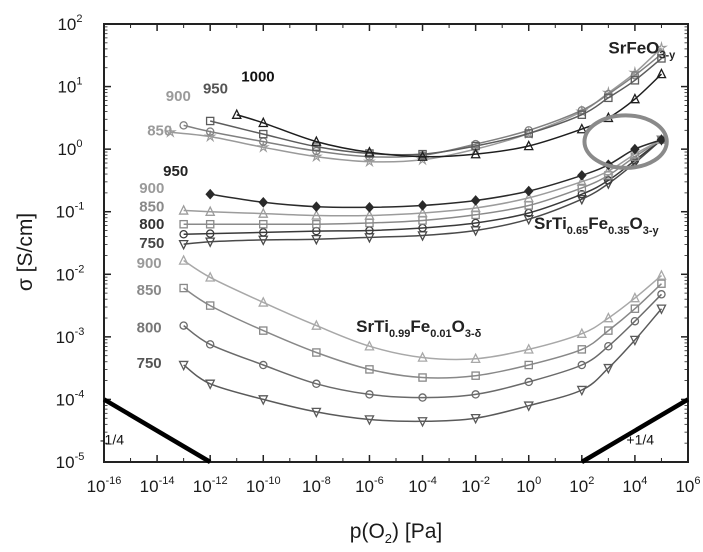 This screenshot has height=552, width=703. I want to click on temperature-label: 900, so click(151, 188).